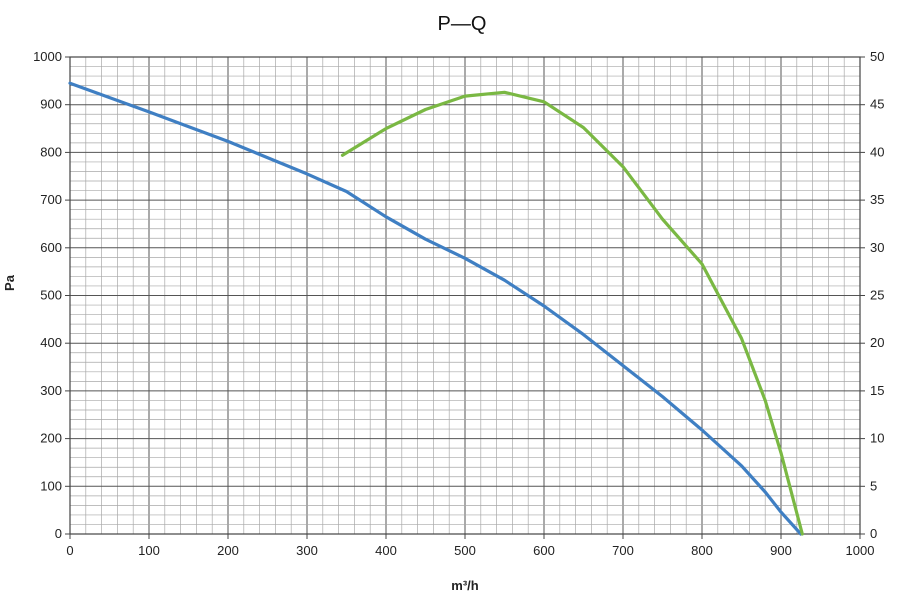 The width and height of the screenshot is (900, 608). I want to click on y-tick-label: 0, so click(58, 533).